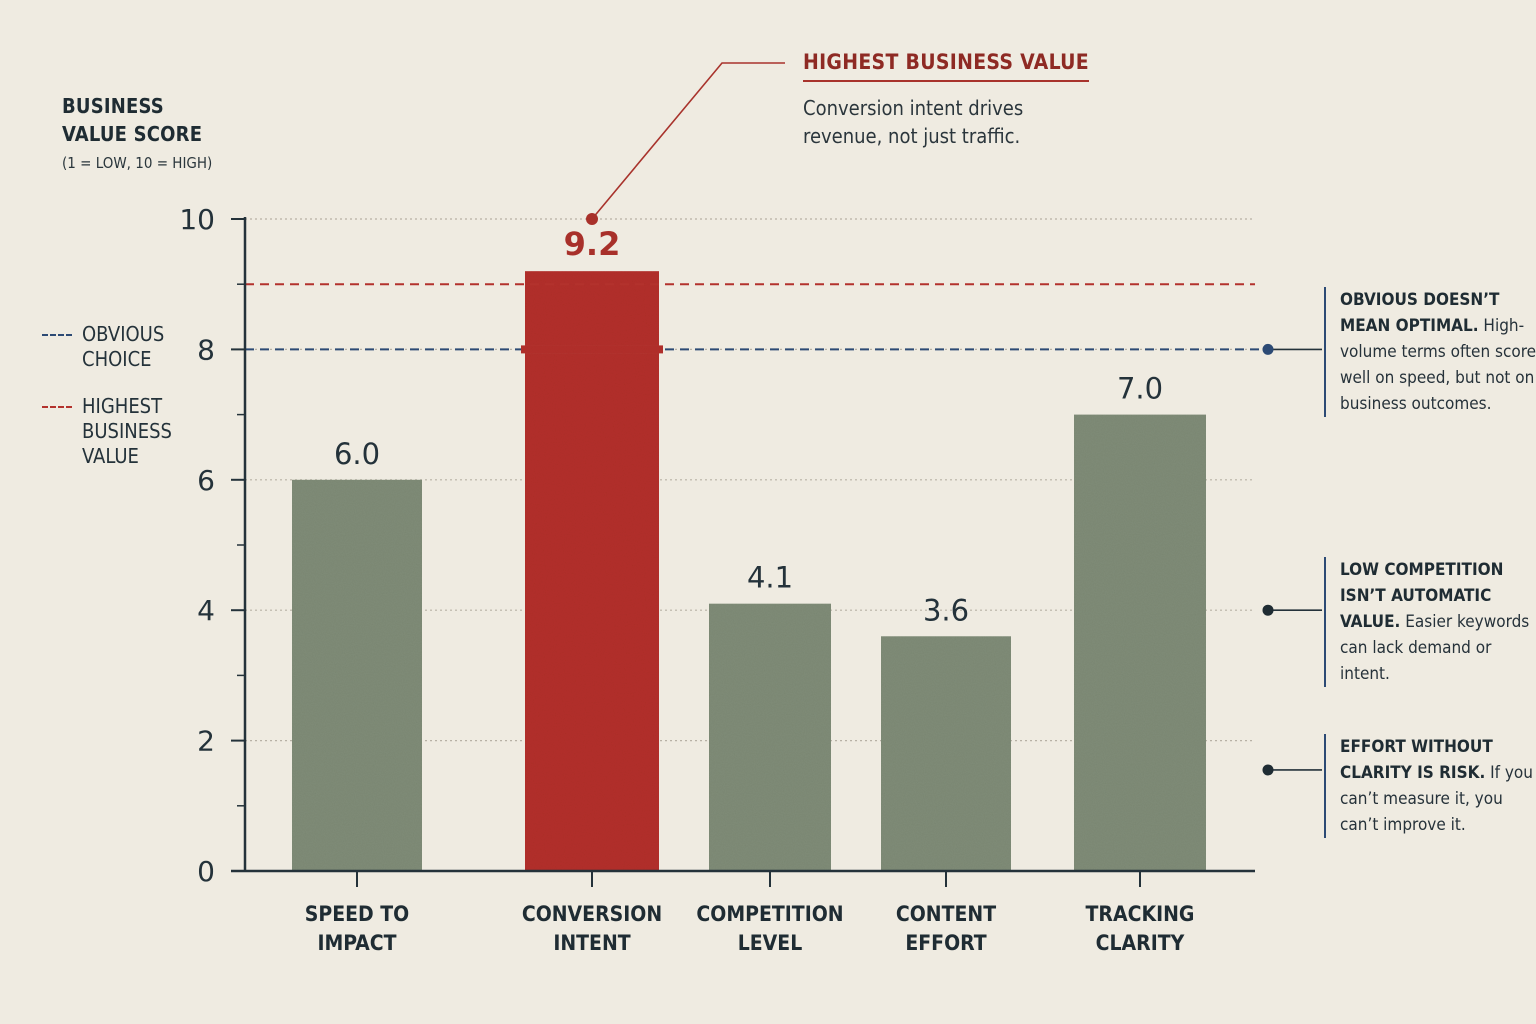 The height and width of the screenshot is (1024, 1536). Describe the element at coordinates (592, 349) in the screenshot. I see `highlight-bar-overlay` at that location.